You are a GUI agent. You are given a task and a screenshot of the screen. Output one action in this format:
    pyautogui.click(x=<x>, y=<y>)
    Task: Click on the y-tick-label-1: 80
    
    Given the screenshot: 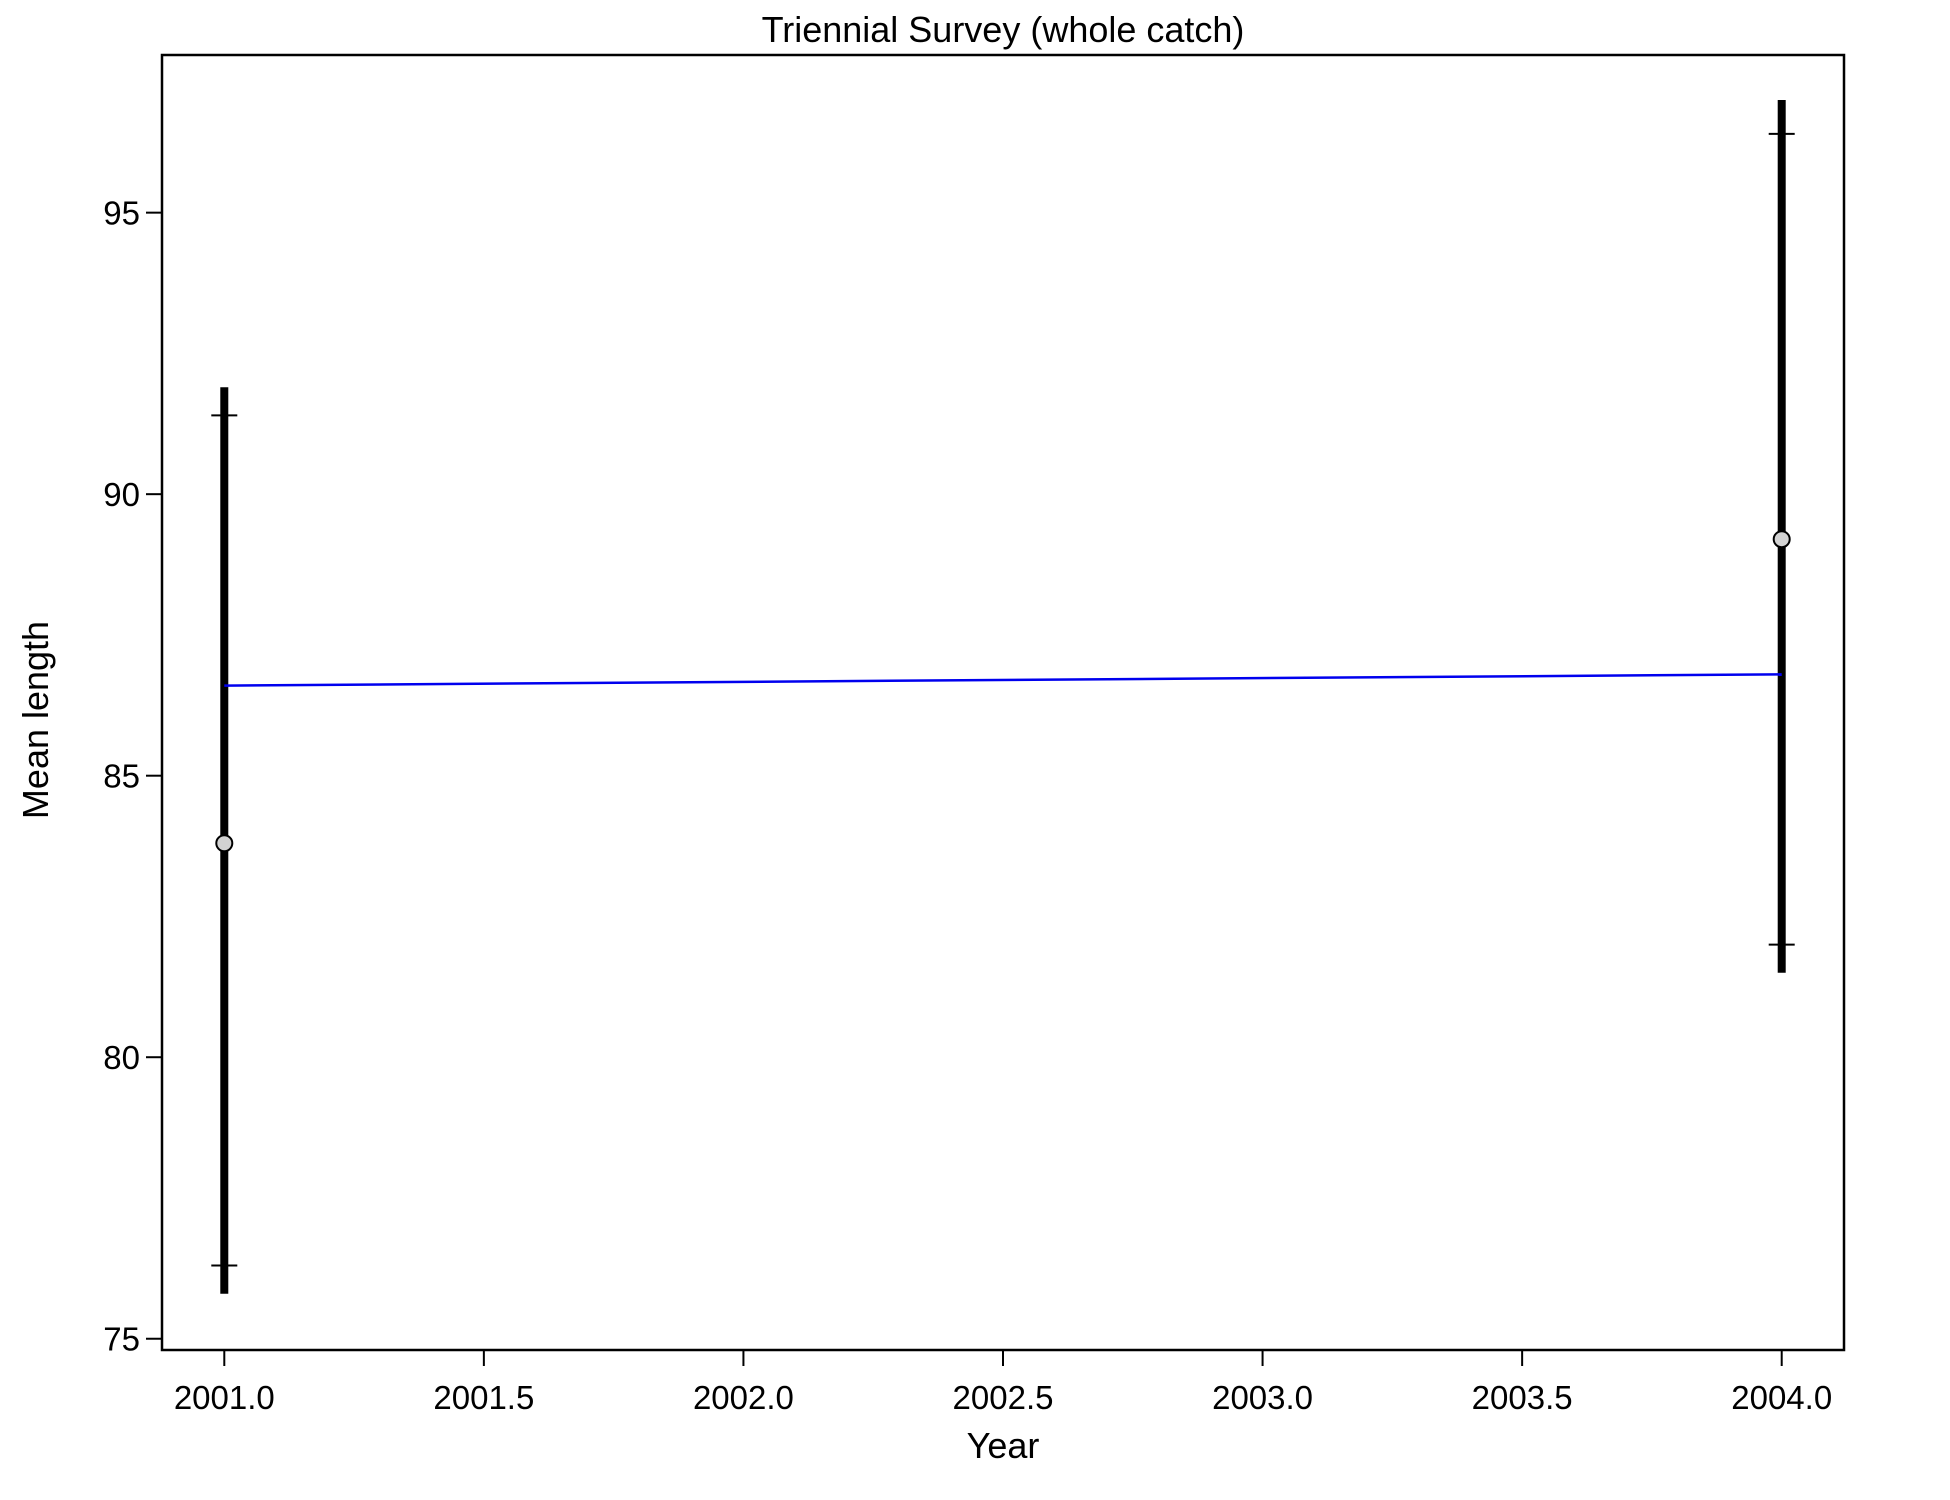 What is the action you would take?
    pyautogui.click(x=121, y=1057)
    